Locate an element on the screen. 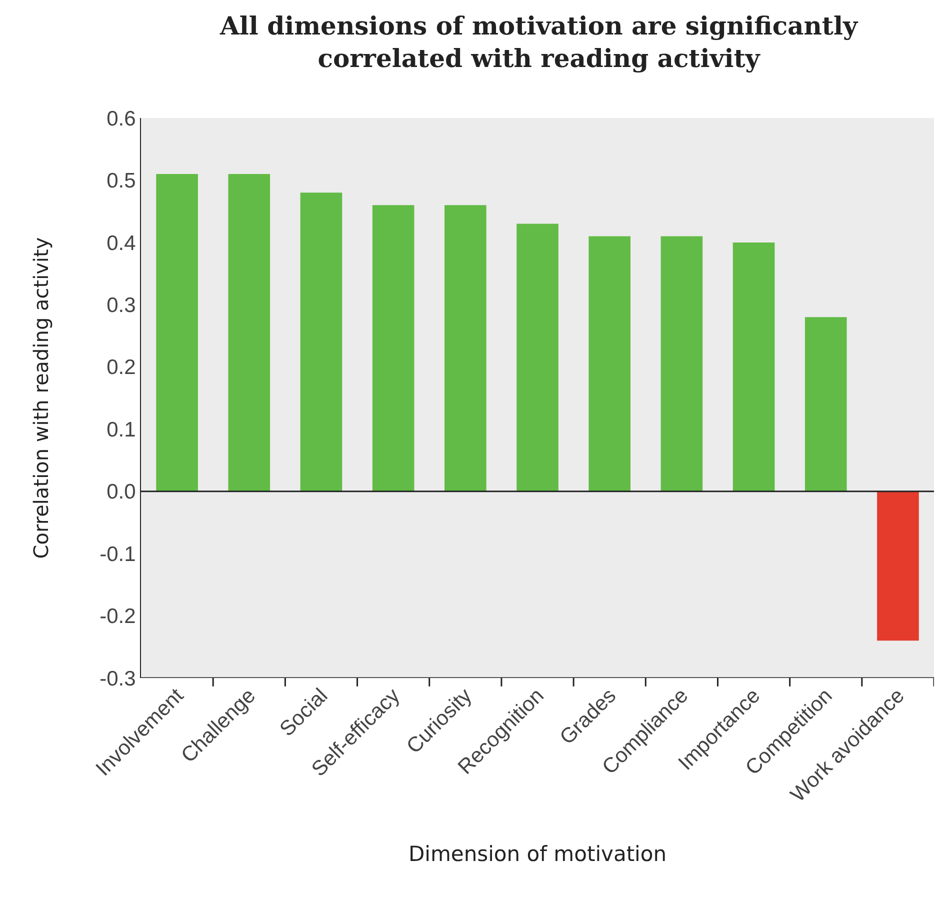 Image resolution: width=937 pixels, height=903 pixels. y-tick-label: 0.0 is located at coordinates (121, 492).